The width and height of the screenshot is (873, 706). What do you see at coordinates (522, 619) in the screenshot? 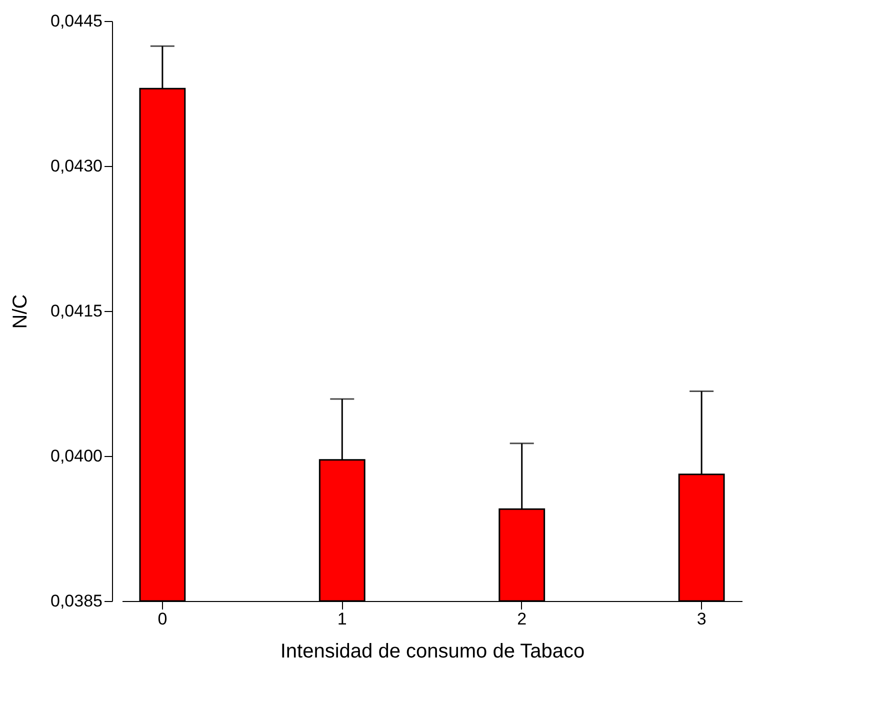
I see `x-tick-label: 2` at bounding box center [522, 619].